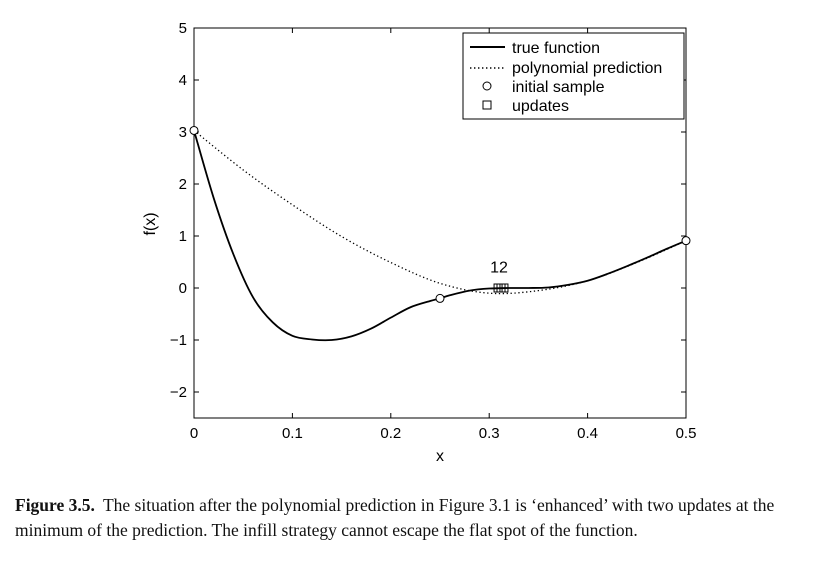  What do you see at coordinates (150, 223) in the screenshot?
I see `y-axis-label: f(x)` at bounding box center [150, 223].